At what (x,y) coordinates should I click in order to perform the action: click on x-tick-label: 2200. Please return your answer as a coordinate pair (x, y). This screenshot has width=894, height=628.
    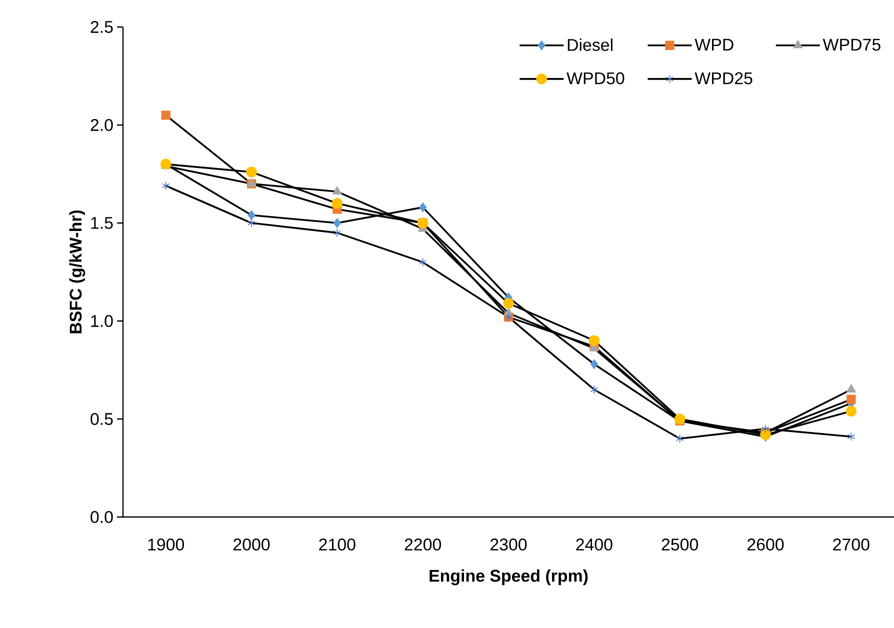
    Looking at the image, I should click on (423, 544).